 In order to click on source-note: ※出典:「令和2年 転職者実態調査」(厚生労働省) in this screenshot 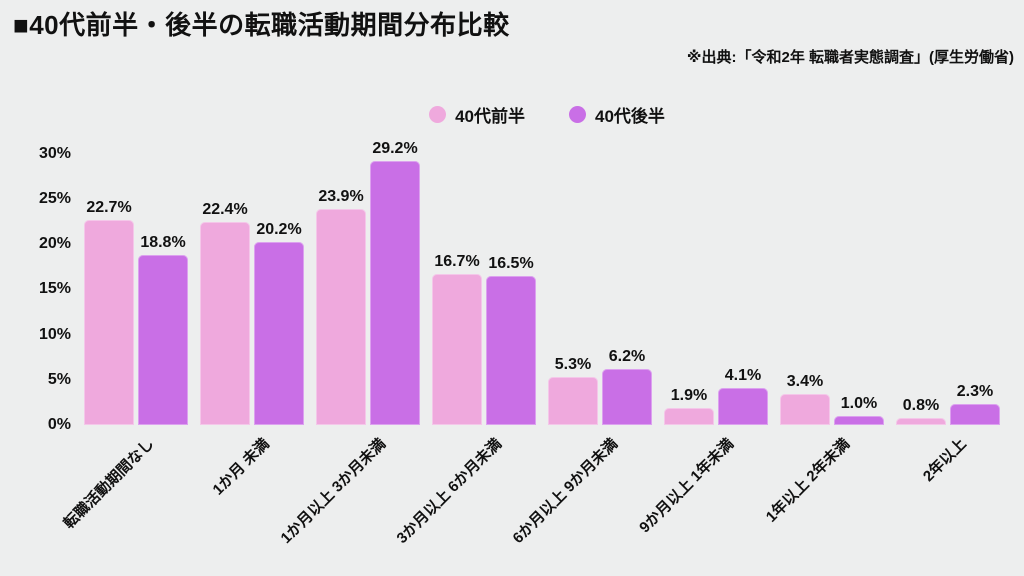, I will do `click(850, 57)`.